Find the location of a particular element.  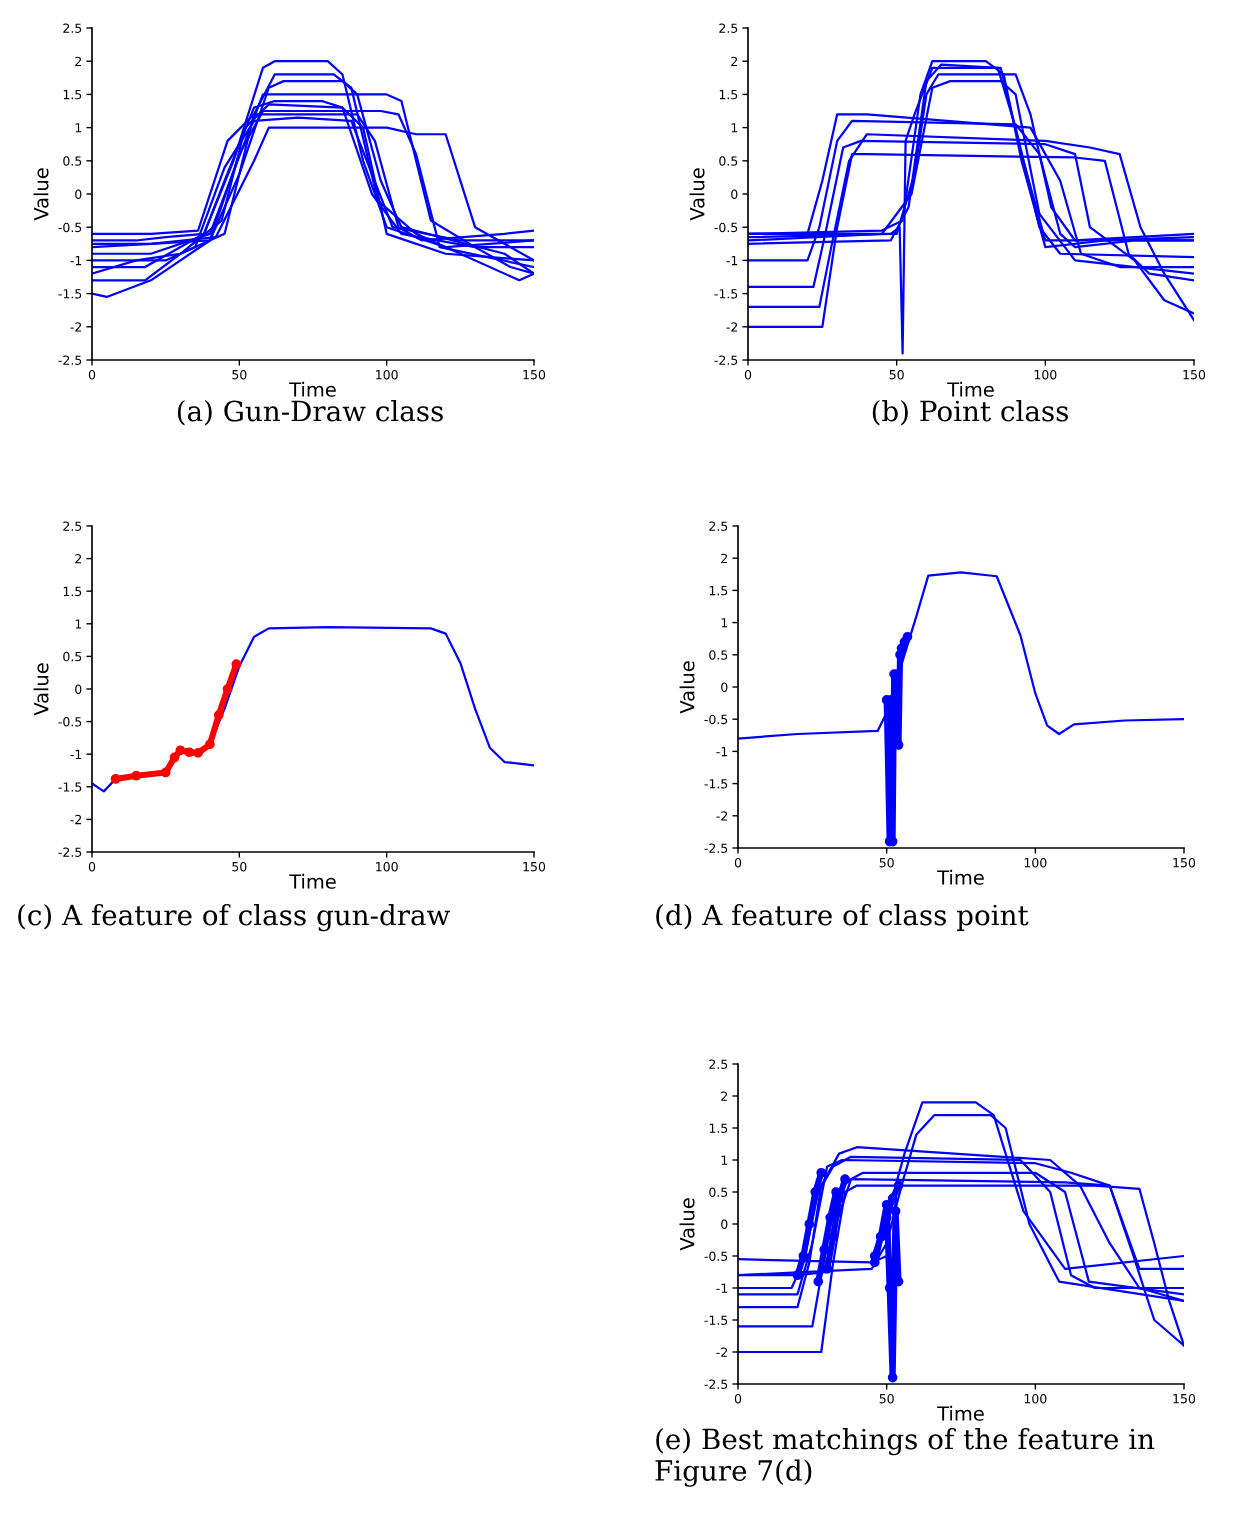

text: (a) Gun-Draw class is located at coordinates (310, 413).